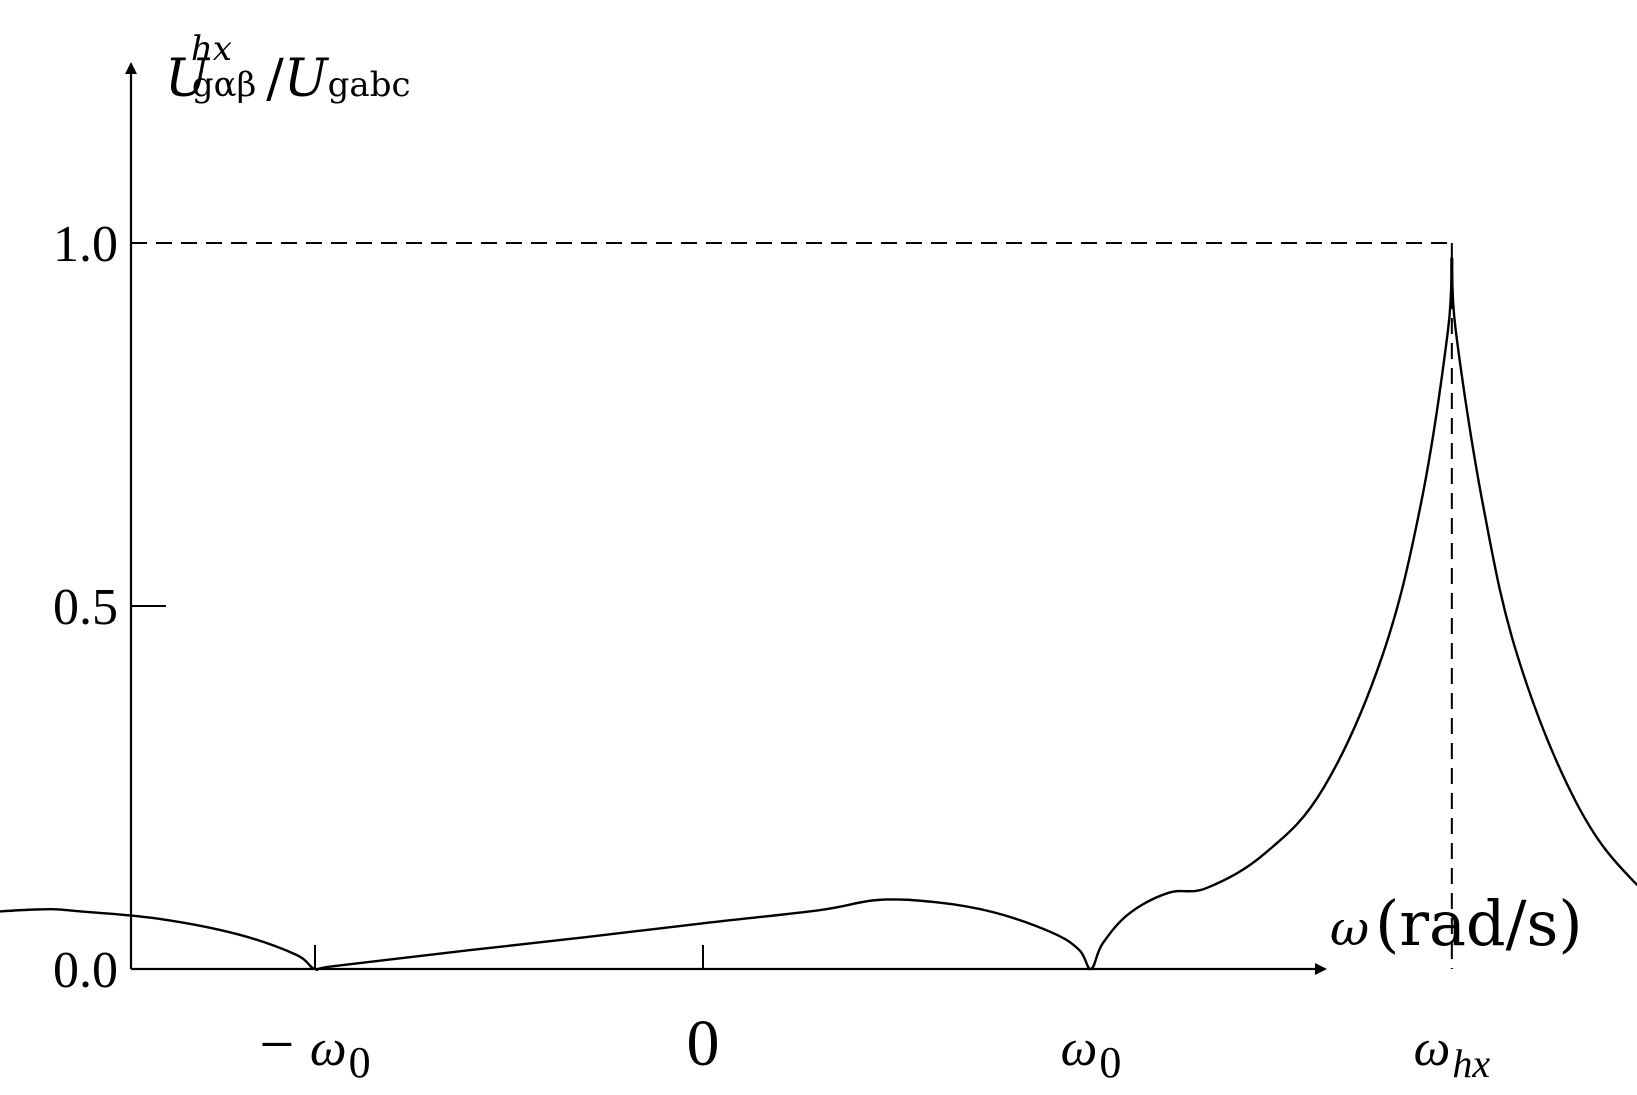  What do you see at coordinates (85, 970) in the screenshot?
I see `y-tick-label: 0.0` at bounding box center [85, 970].